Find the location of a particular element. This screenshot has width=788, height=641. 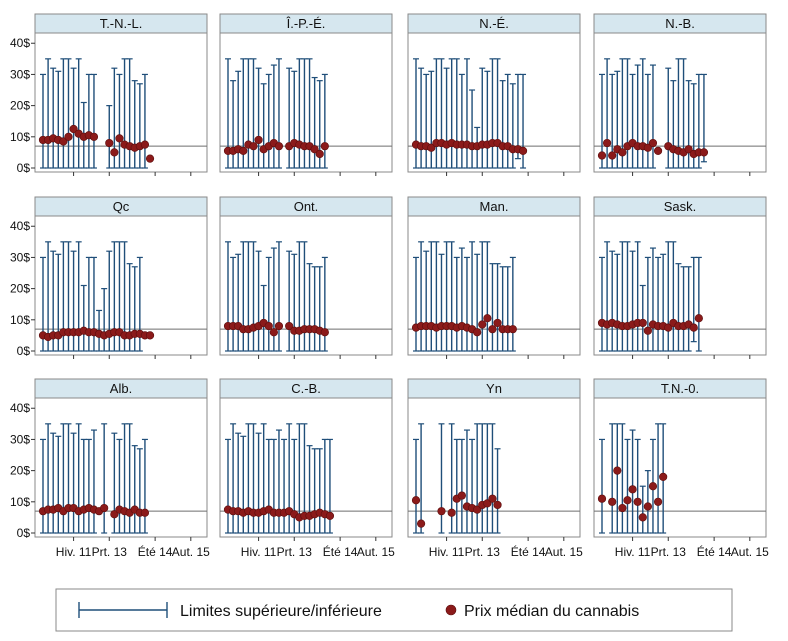

panel-title: Sask. is located at coordinates (680, 206).